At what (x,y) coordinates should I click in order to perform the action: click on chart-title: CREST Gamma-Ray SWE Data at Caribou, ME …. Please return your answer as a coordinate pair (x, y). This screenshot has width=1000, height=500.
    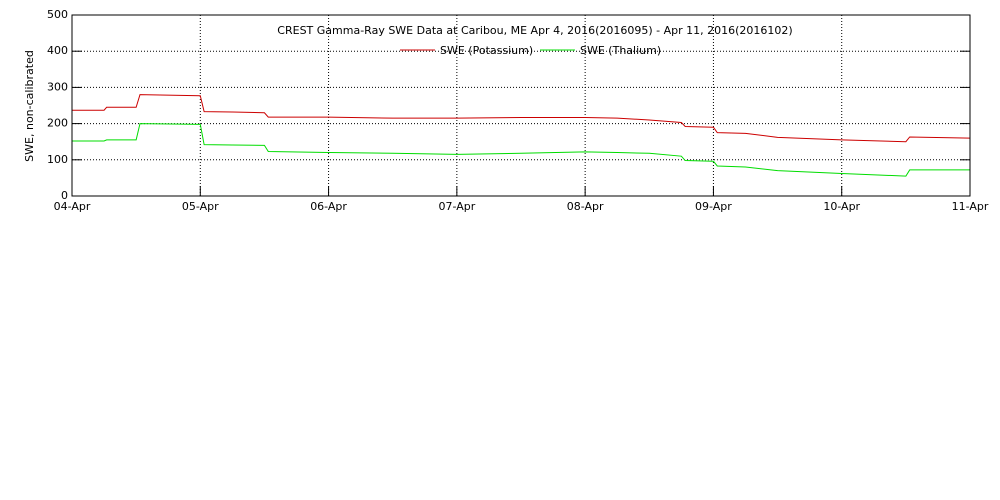
    Looking at the image, I should click on (534, 30).